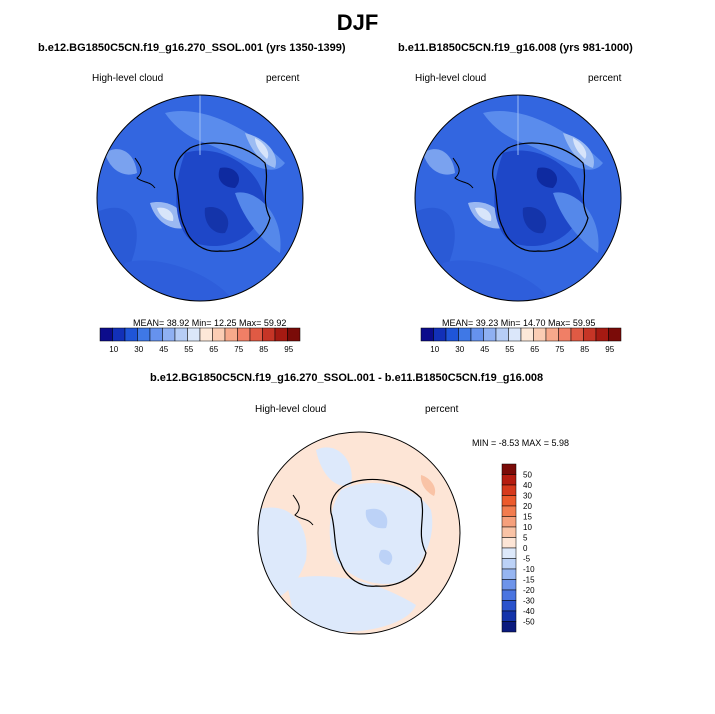 The image size is (715, 714). Describe the element at coordinates (559, 349) in the screenshot. I see `colorbar-2-tick-label: 75` at that location.